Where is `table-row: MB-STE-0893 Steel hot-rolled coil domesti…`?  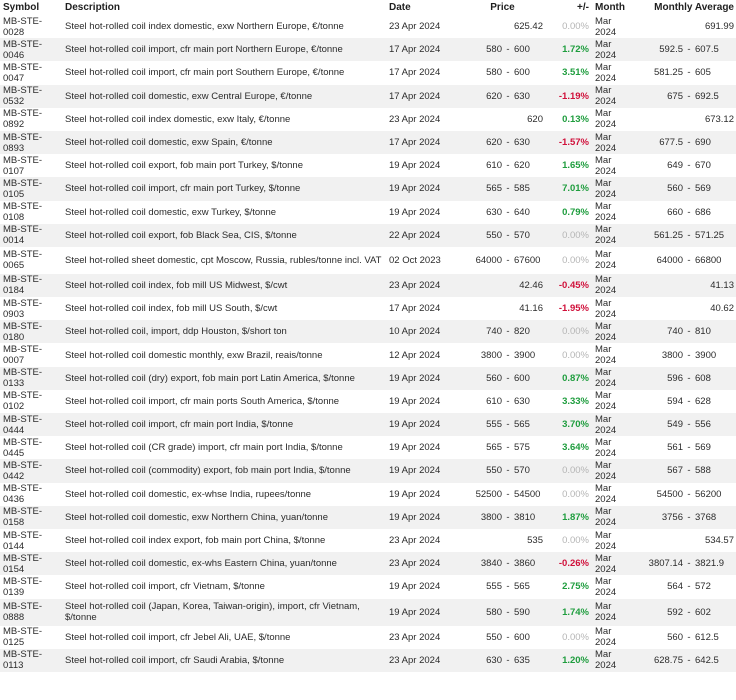 table-row: MB-STE-0893 Steel hot-rolled coil domesti… is located at coordinates (368, 142).